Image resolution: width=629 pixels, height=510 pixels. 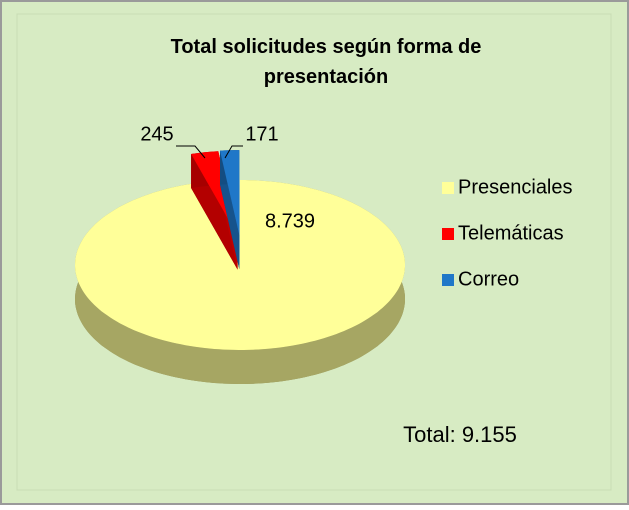 What do you see at coordinates (156, 134) in the screenshot?
I see `data-label: 245` at bounding box center [156, 134].